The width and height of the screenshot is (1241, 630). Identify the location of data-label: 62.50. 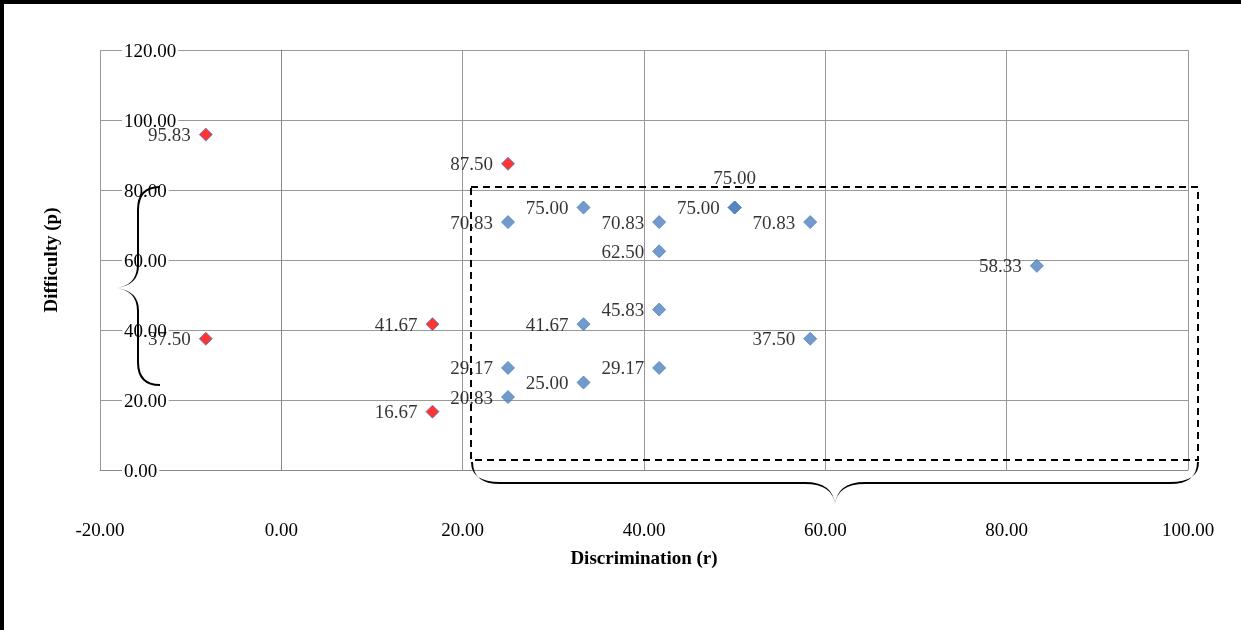
(623, 251).